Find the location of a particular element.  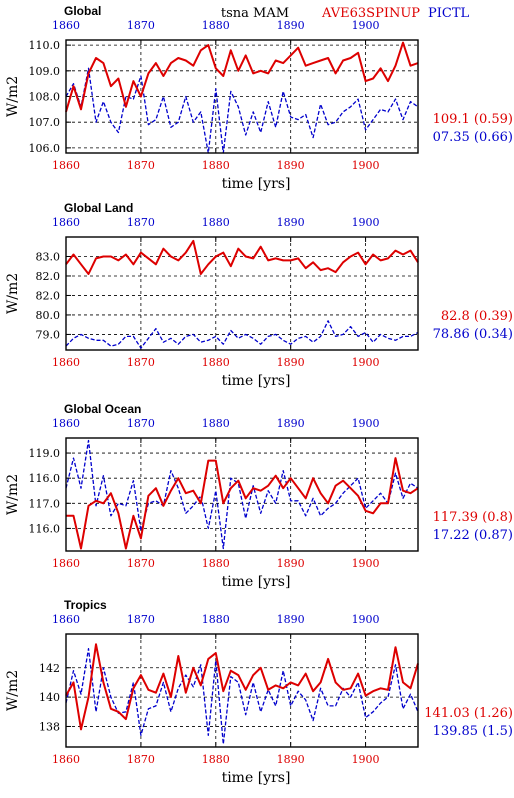

stat-label-ctl: 78.86 (0.34) is located at coordinates (473, 334).